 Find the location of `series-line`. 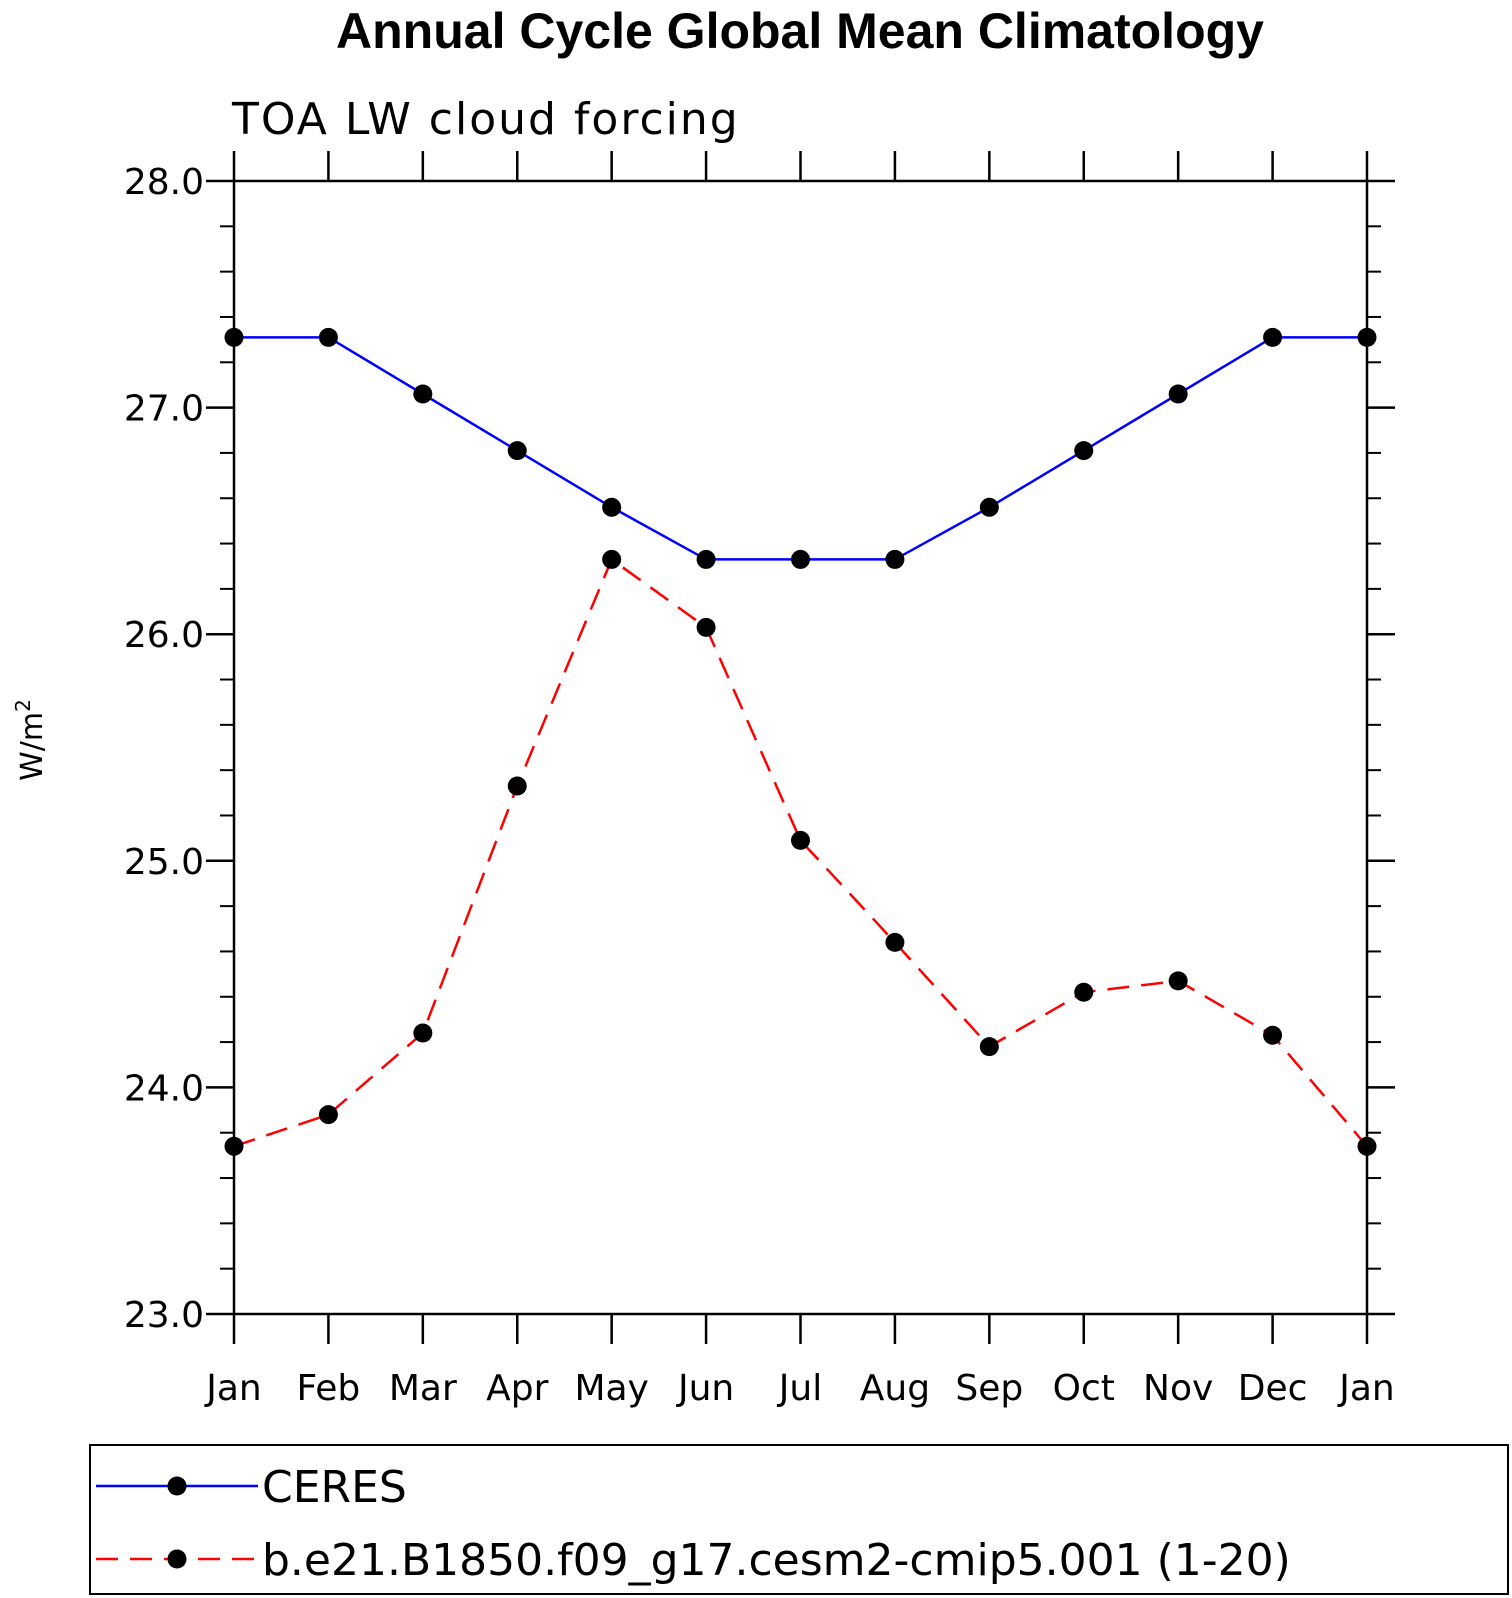

series-line is located at coordinates (800, 448).